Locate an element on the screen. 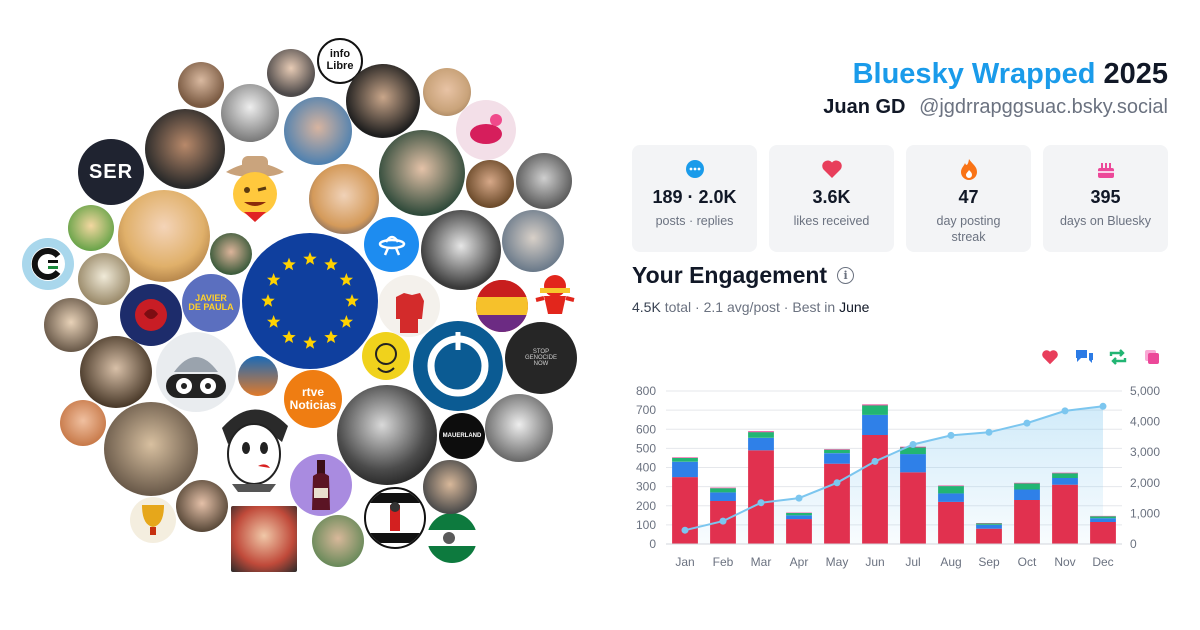  stat-label: day posting streak is located at coordinates (968, 229).